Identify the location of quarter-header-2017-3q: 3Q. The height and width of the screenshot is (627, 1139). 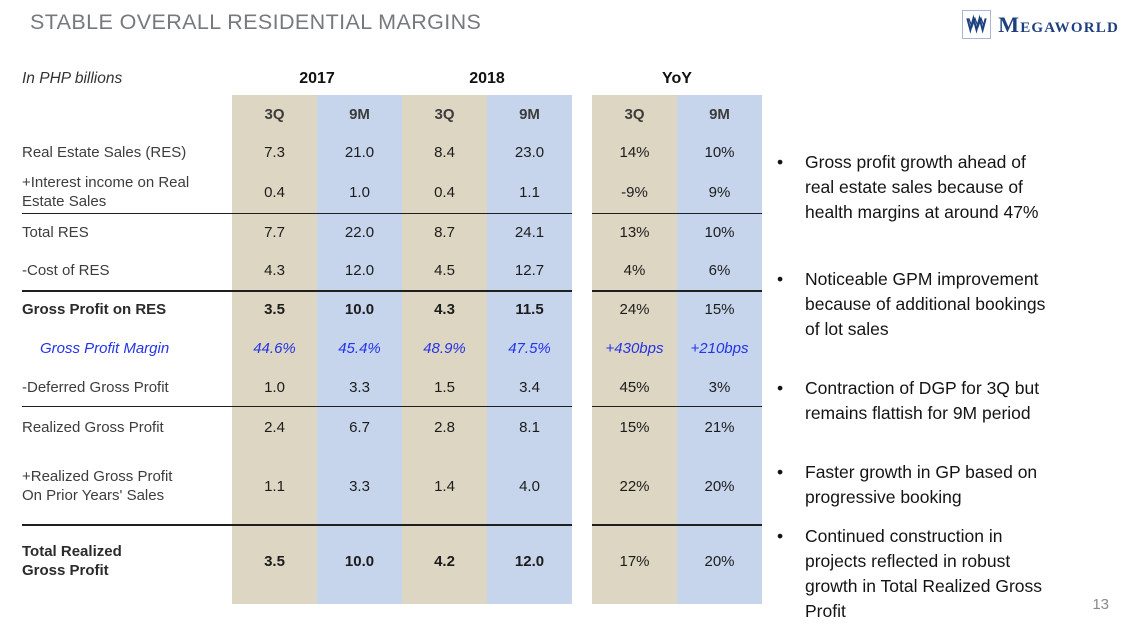
(274, 114).